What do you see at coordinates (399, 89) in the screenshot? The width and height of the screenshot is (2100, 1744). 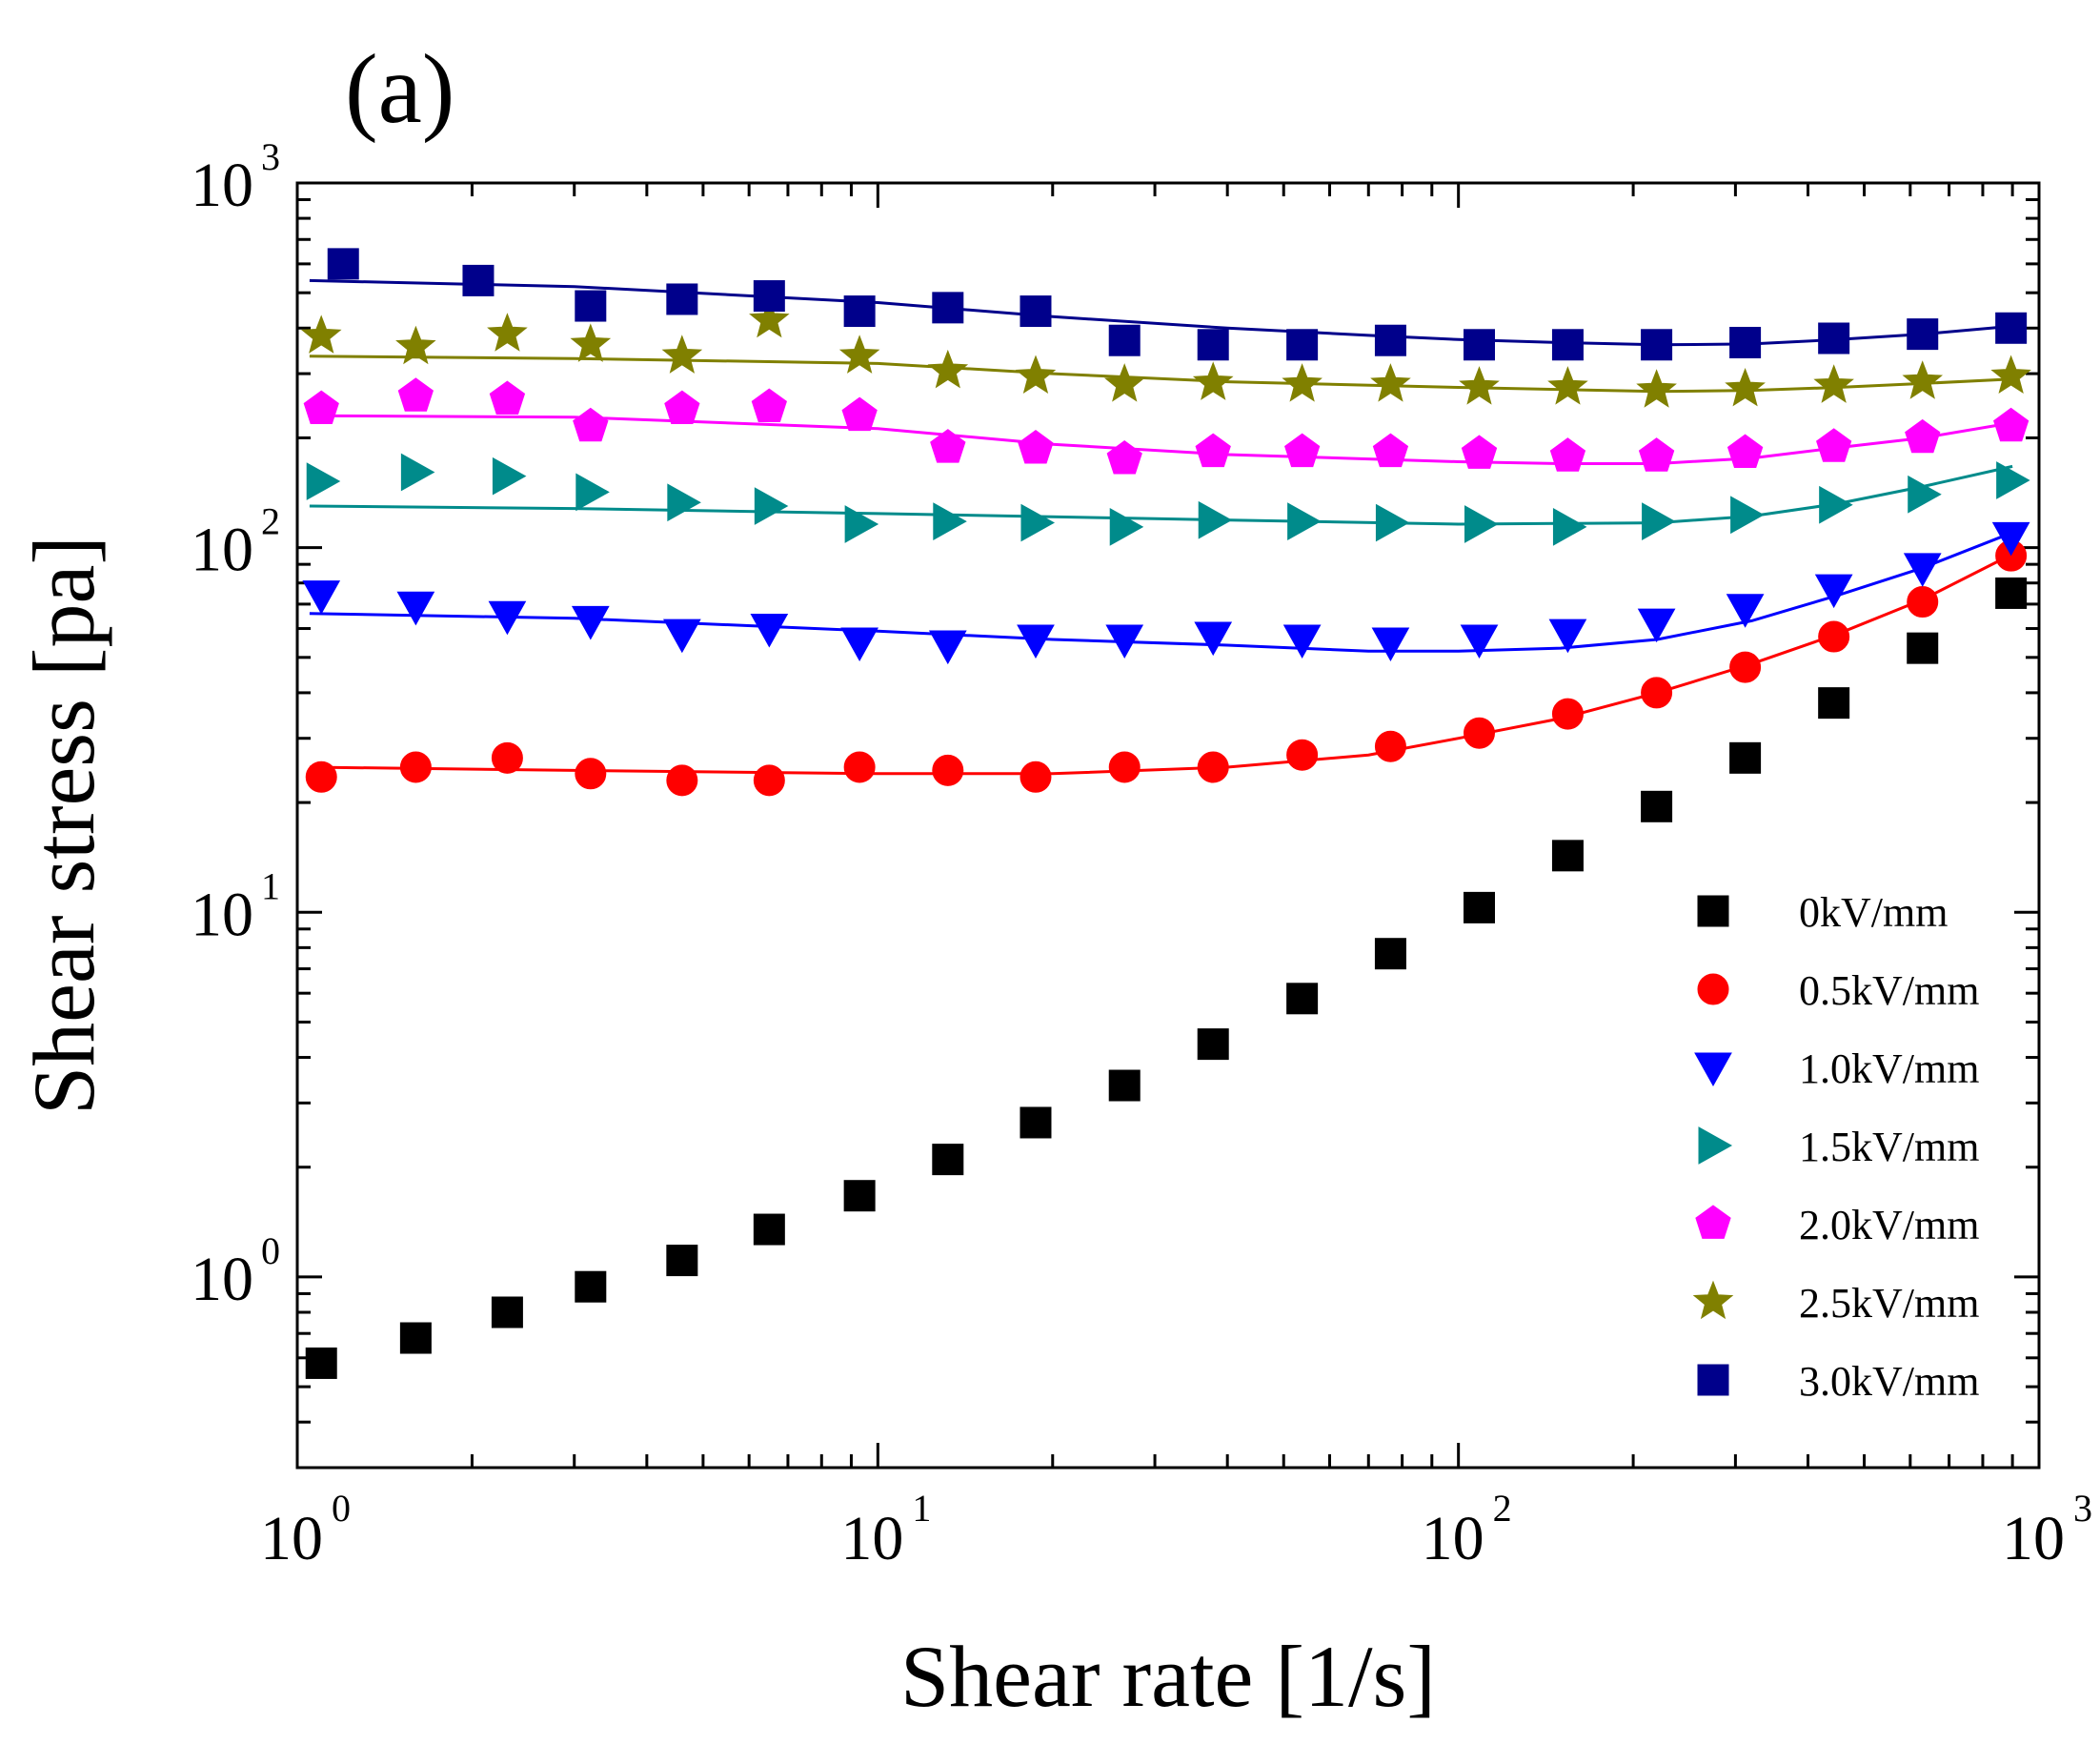 I see `panel-label: (a)` at bounding box center [399, 89].